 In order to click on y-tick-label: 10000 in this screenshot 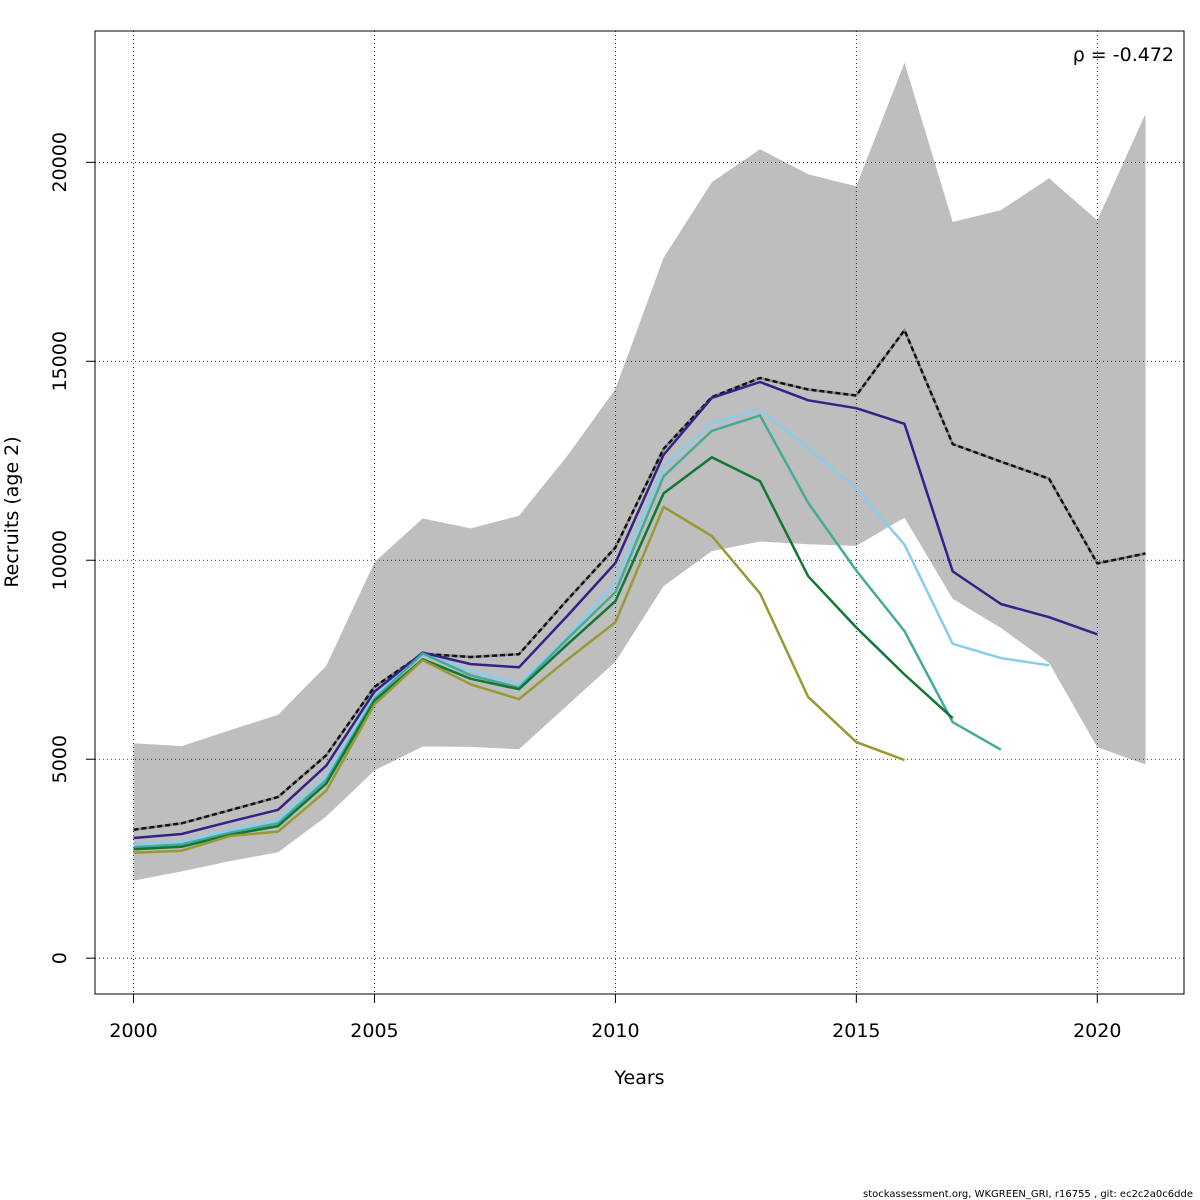, I will do `click(60, 560)`.